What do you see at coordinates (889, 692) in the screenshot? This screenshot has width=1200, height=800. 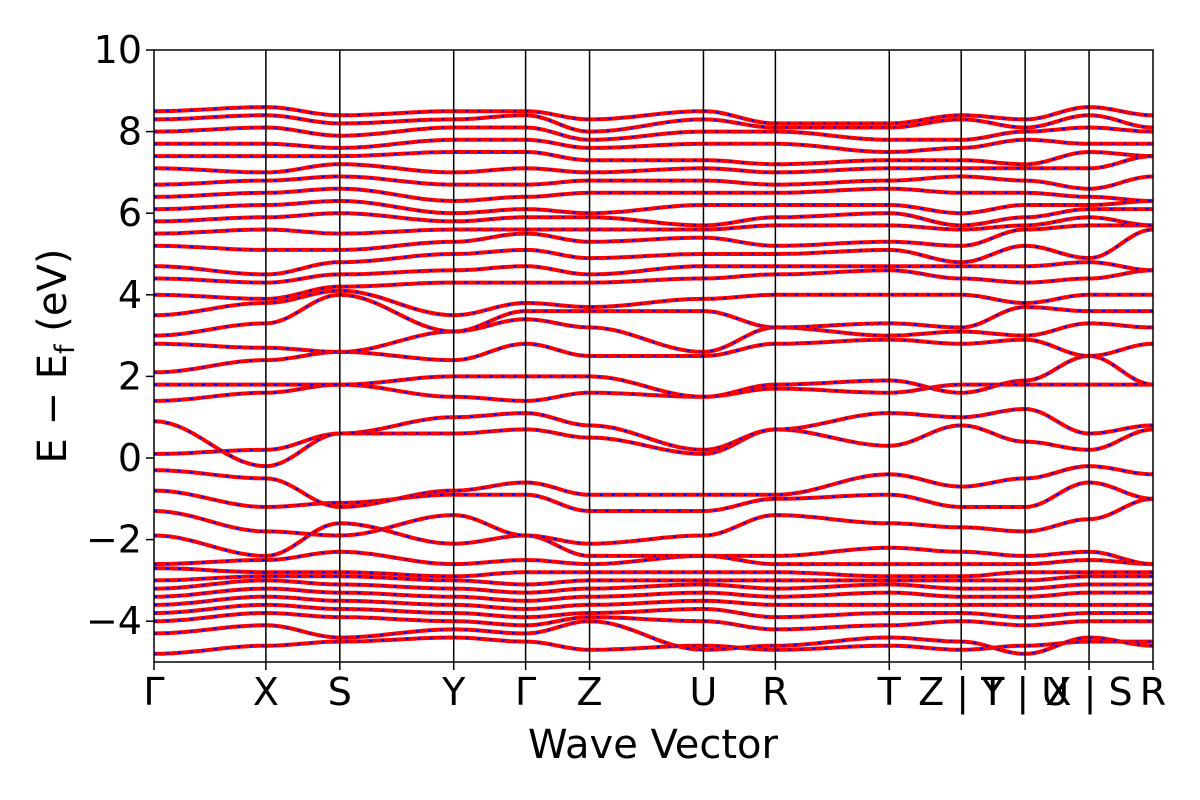 I see `x-tick-label-8: T` at bounding box center [889, 692].